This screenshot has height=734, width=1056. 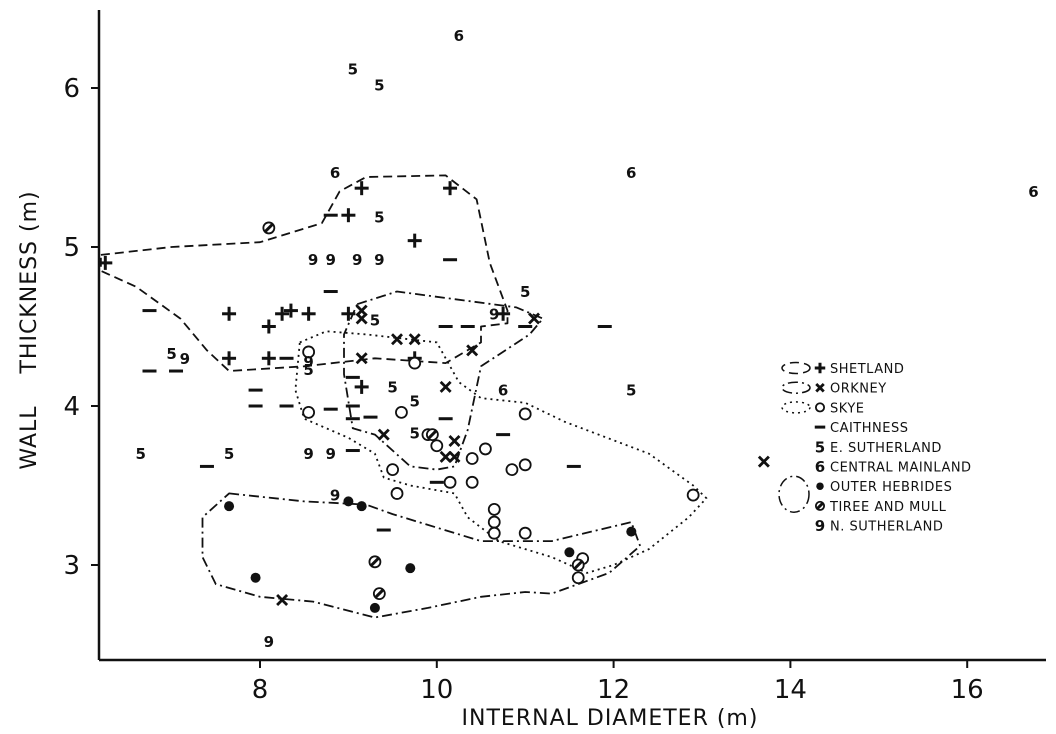 I want to click on x-tick-label: 8, so click(x=260, y=690).